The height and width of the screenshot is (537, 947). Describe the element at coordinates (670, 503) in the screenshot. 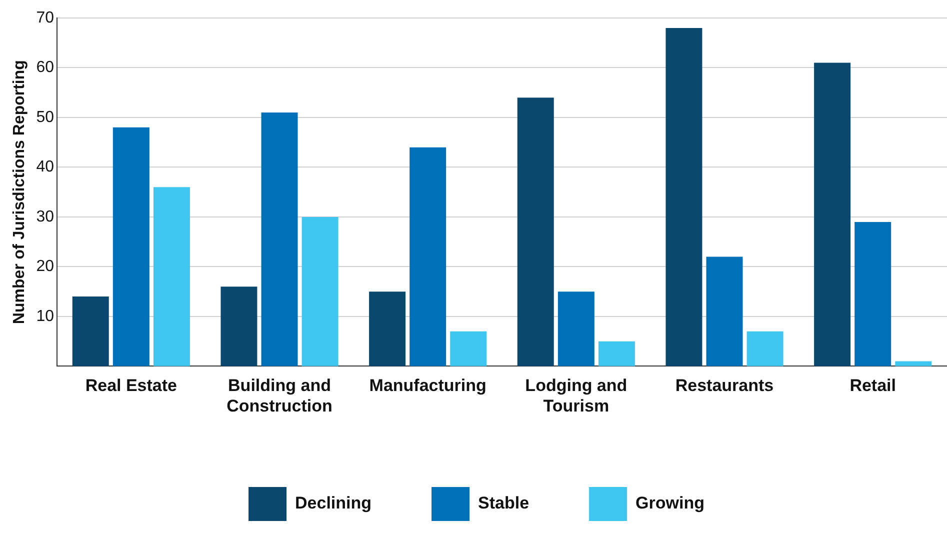

I see `legend-label: Growing` at that location.